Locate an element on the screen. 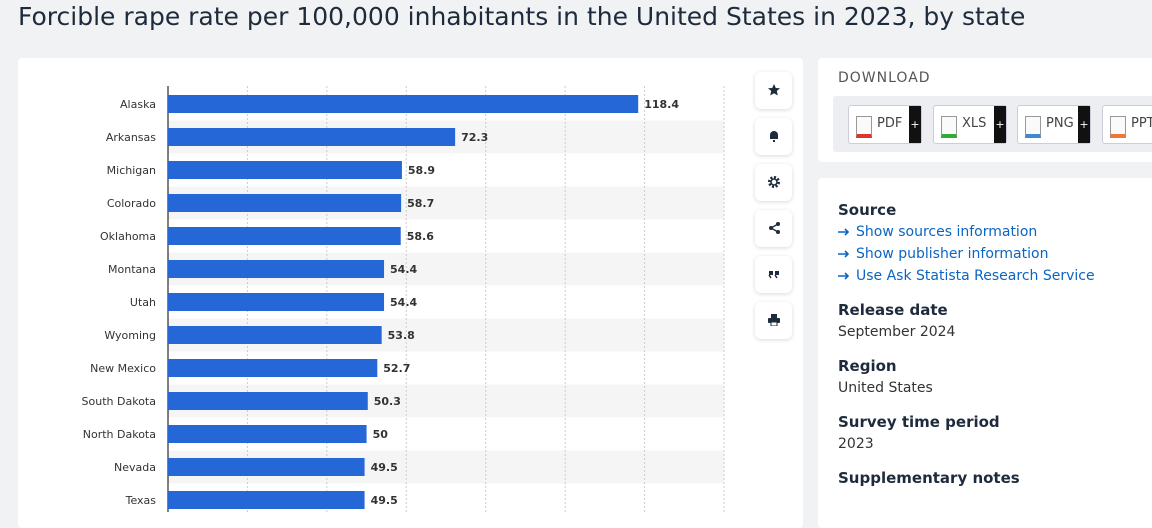 The image size is (1152, 528). release-value: September 2024 is located at coordinates (897, 332).